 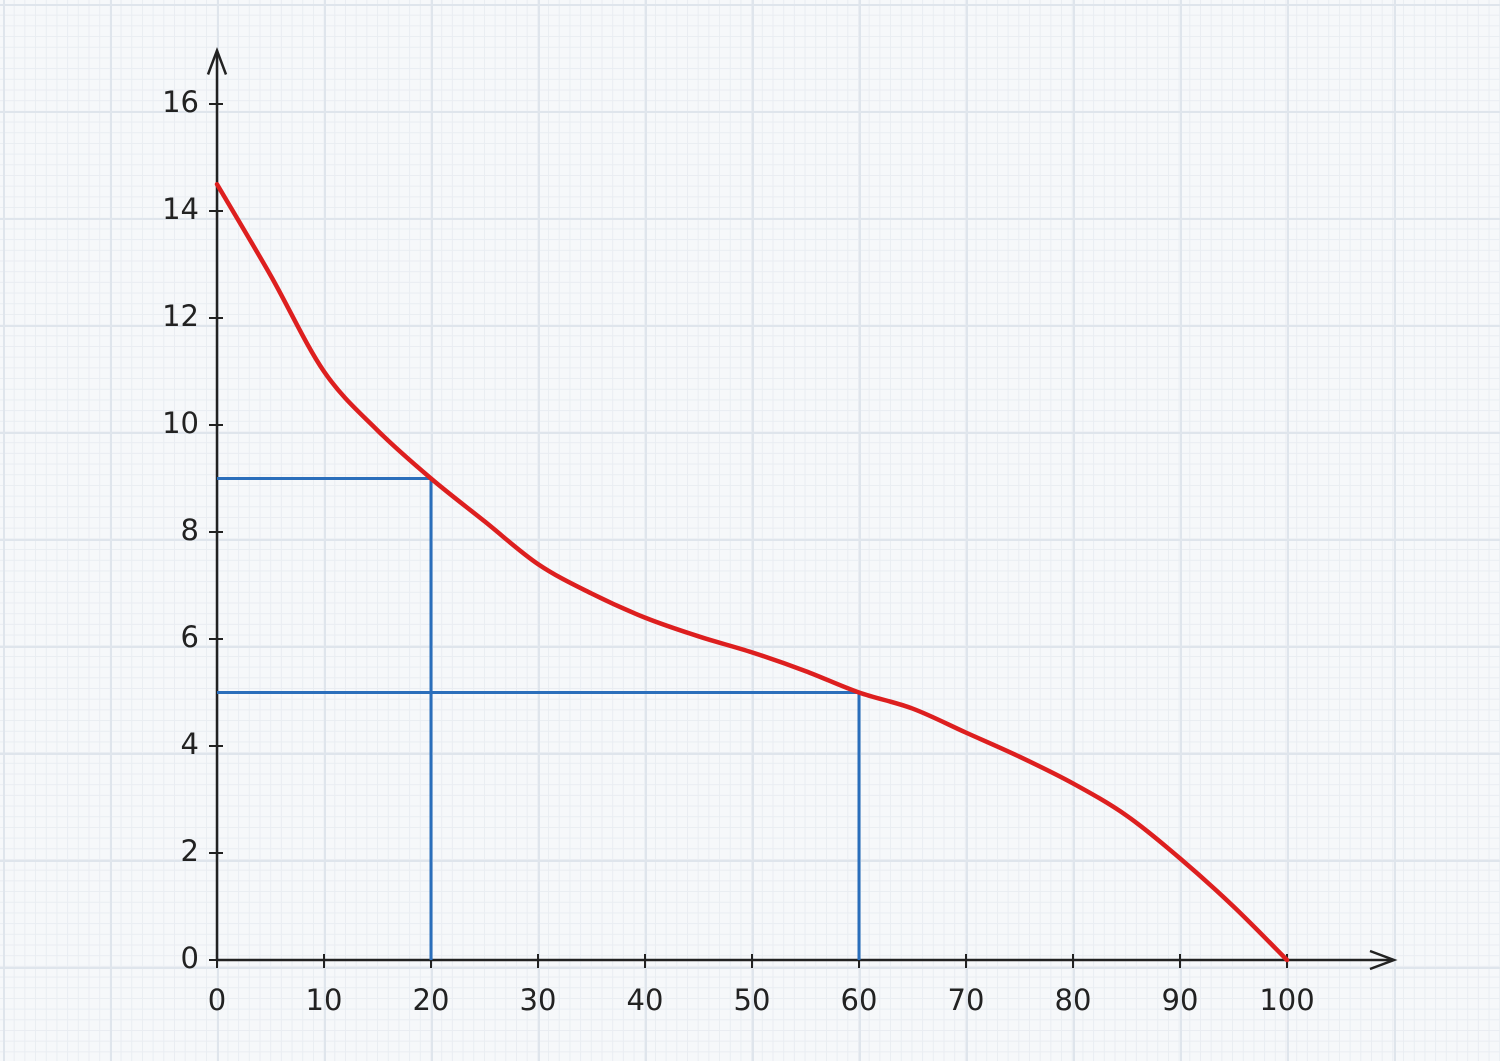 I want to click on y-tick-label: 12, so click(x=180, y=316).